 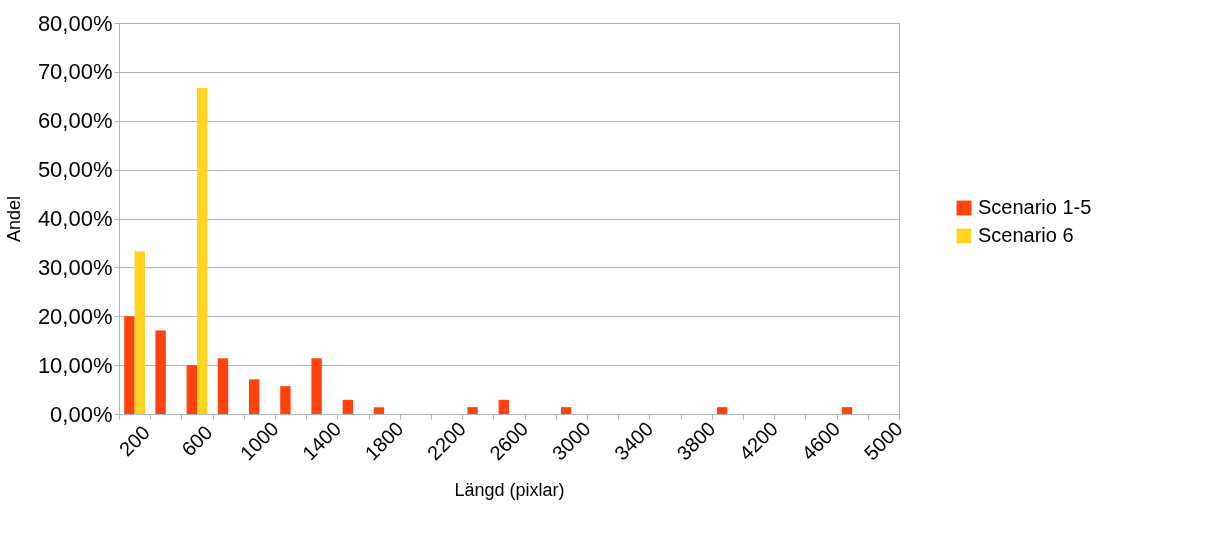 I want to click on legend-label: Scenario 6, so click(x=1026, y=235).